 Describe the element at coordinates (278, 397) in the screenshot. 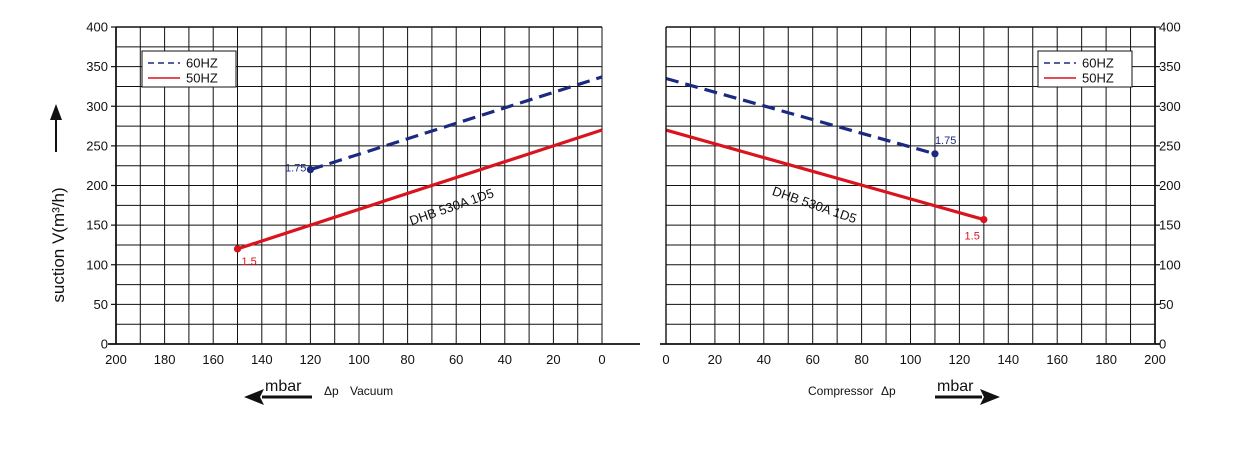

I see `arrow-left-icon` at that location.